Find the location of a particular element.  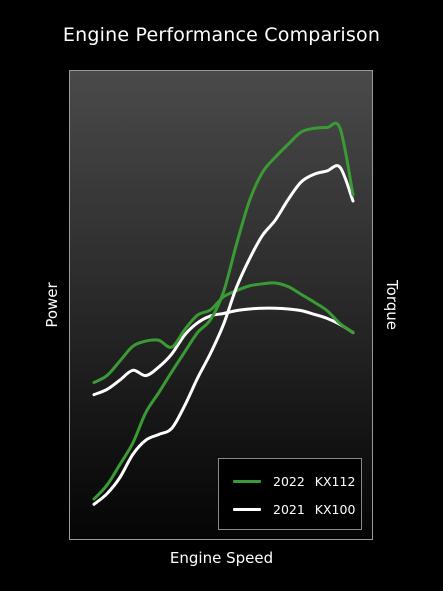

chart-title: Engine Performance Comparison is located at coordinates (221, 35).